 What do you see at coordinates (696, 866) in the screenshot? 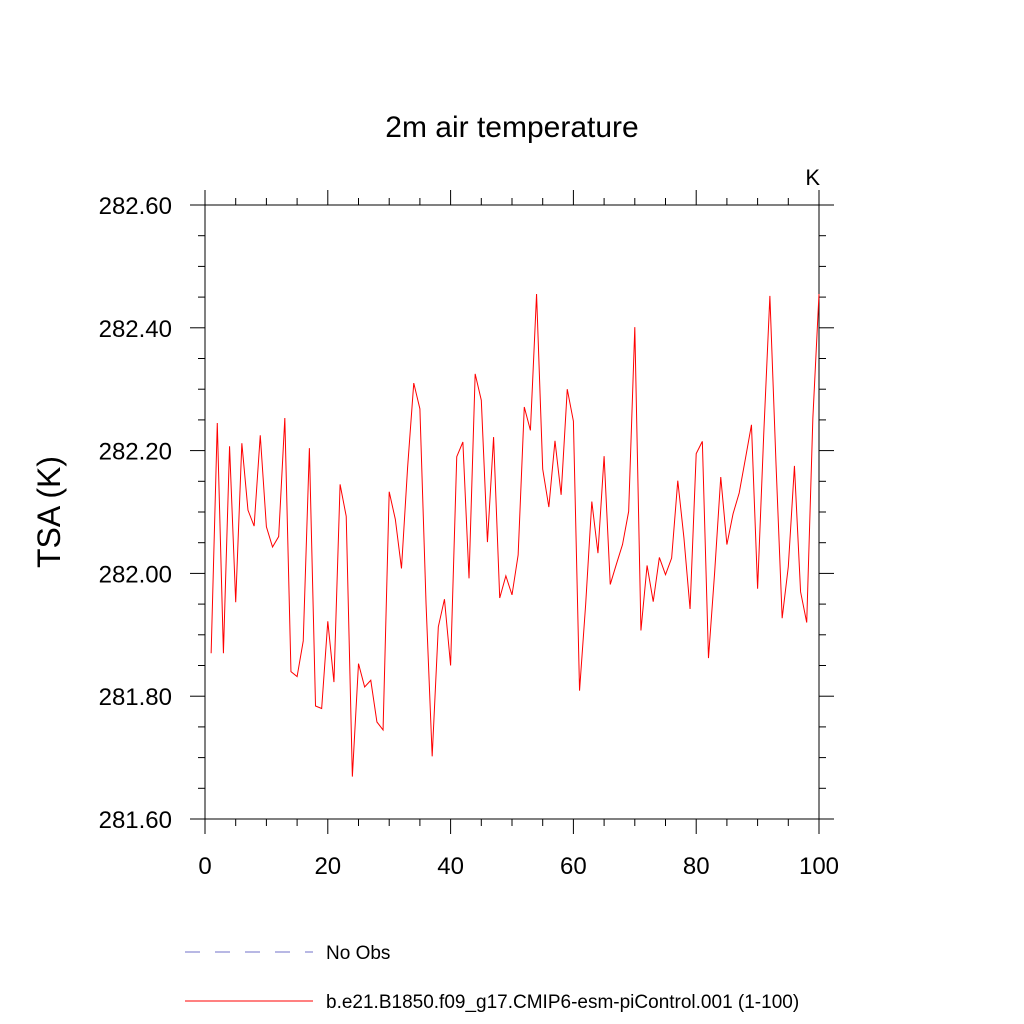
I see `x-tick-label: 80` at bounding box center [696, 866].